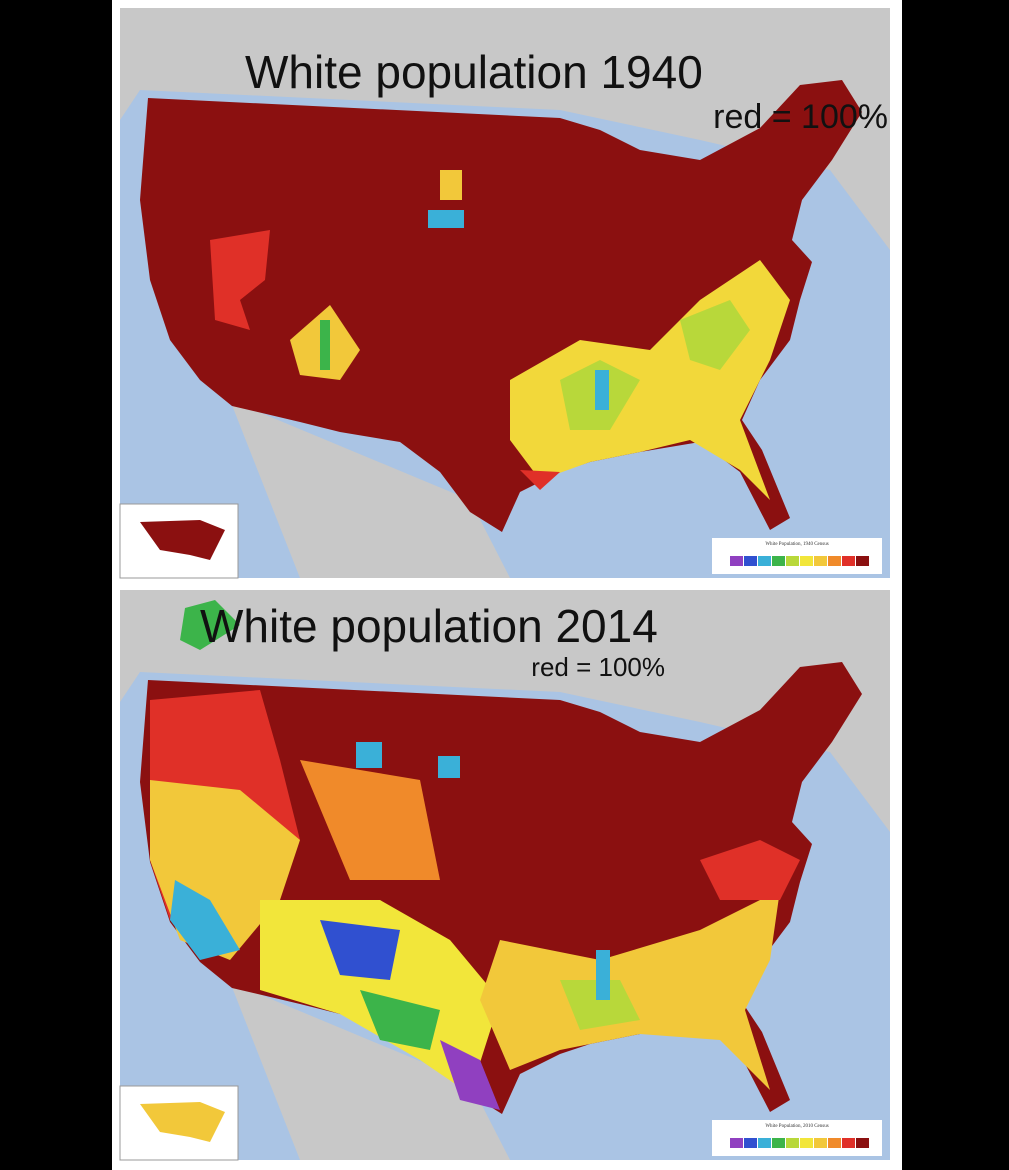  Describe the element at coordinates (210, 625) in the screenshot. I see `alaska` at that location.